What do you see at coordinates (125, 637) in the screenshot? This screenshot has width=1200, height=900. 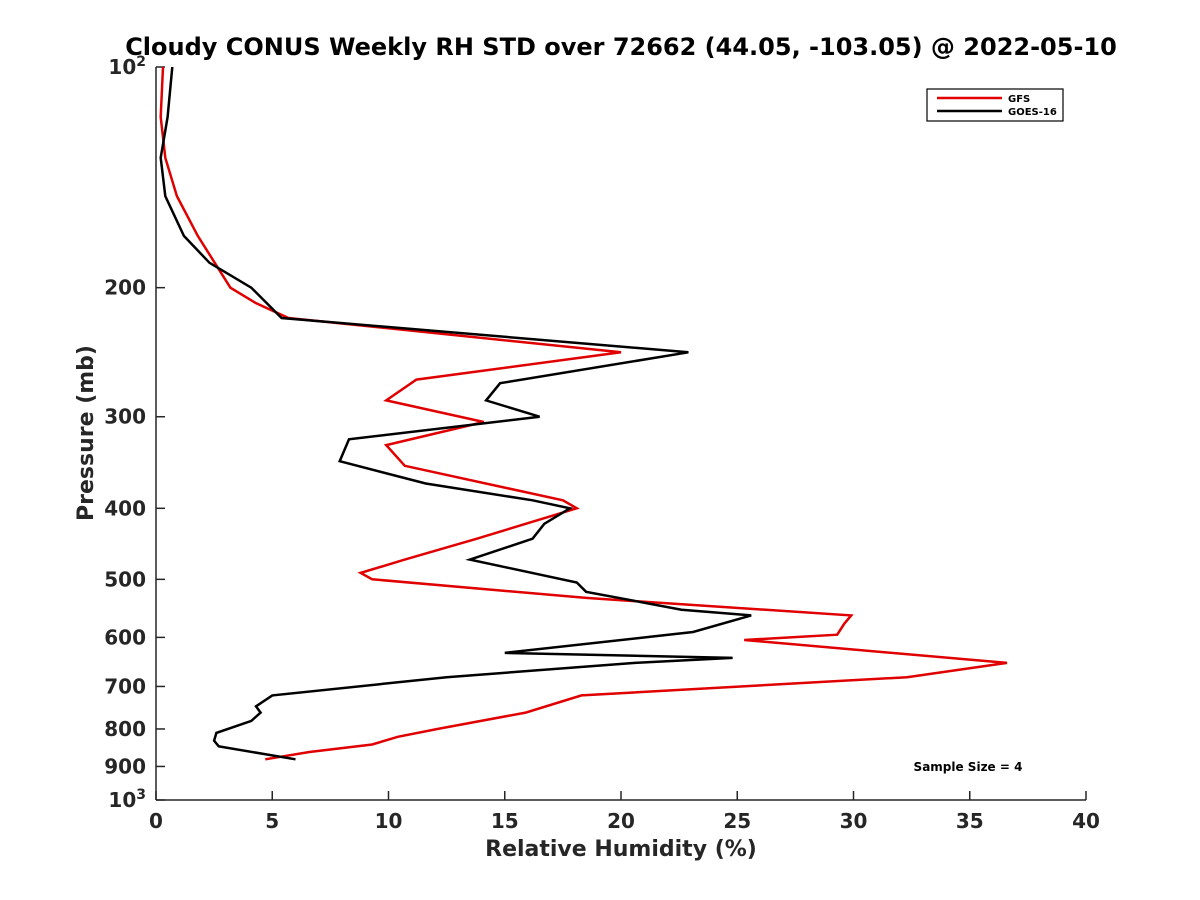 I see `y-tick-label: 600` at bounding box center [125, 637].